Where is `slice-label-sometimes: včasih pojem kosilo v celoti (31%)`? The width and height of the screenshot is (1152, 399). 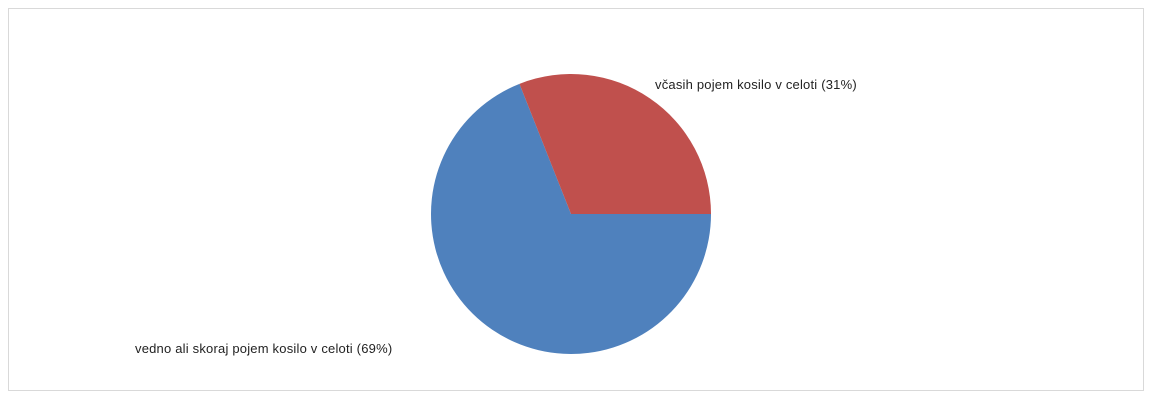 slice-label-sometimes: včasih pojem kosilo v celoti (31%) is located at coordinates (756, 84).